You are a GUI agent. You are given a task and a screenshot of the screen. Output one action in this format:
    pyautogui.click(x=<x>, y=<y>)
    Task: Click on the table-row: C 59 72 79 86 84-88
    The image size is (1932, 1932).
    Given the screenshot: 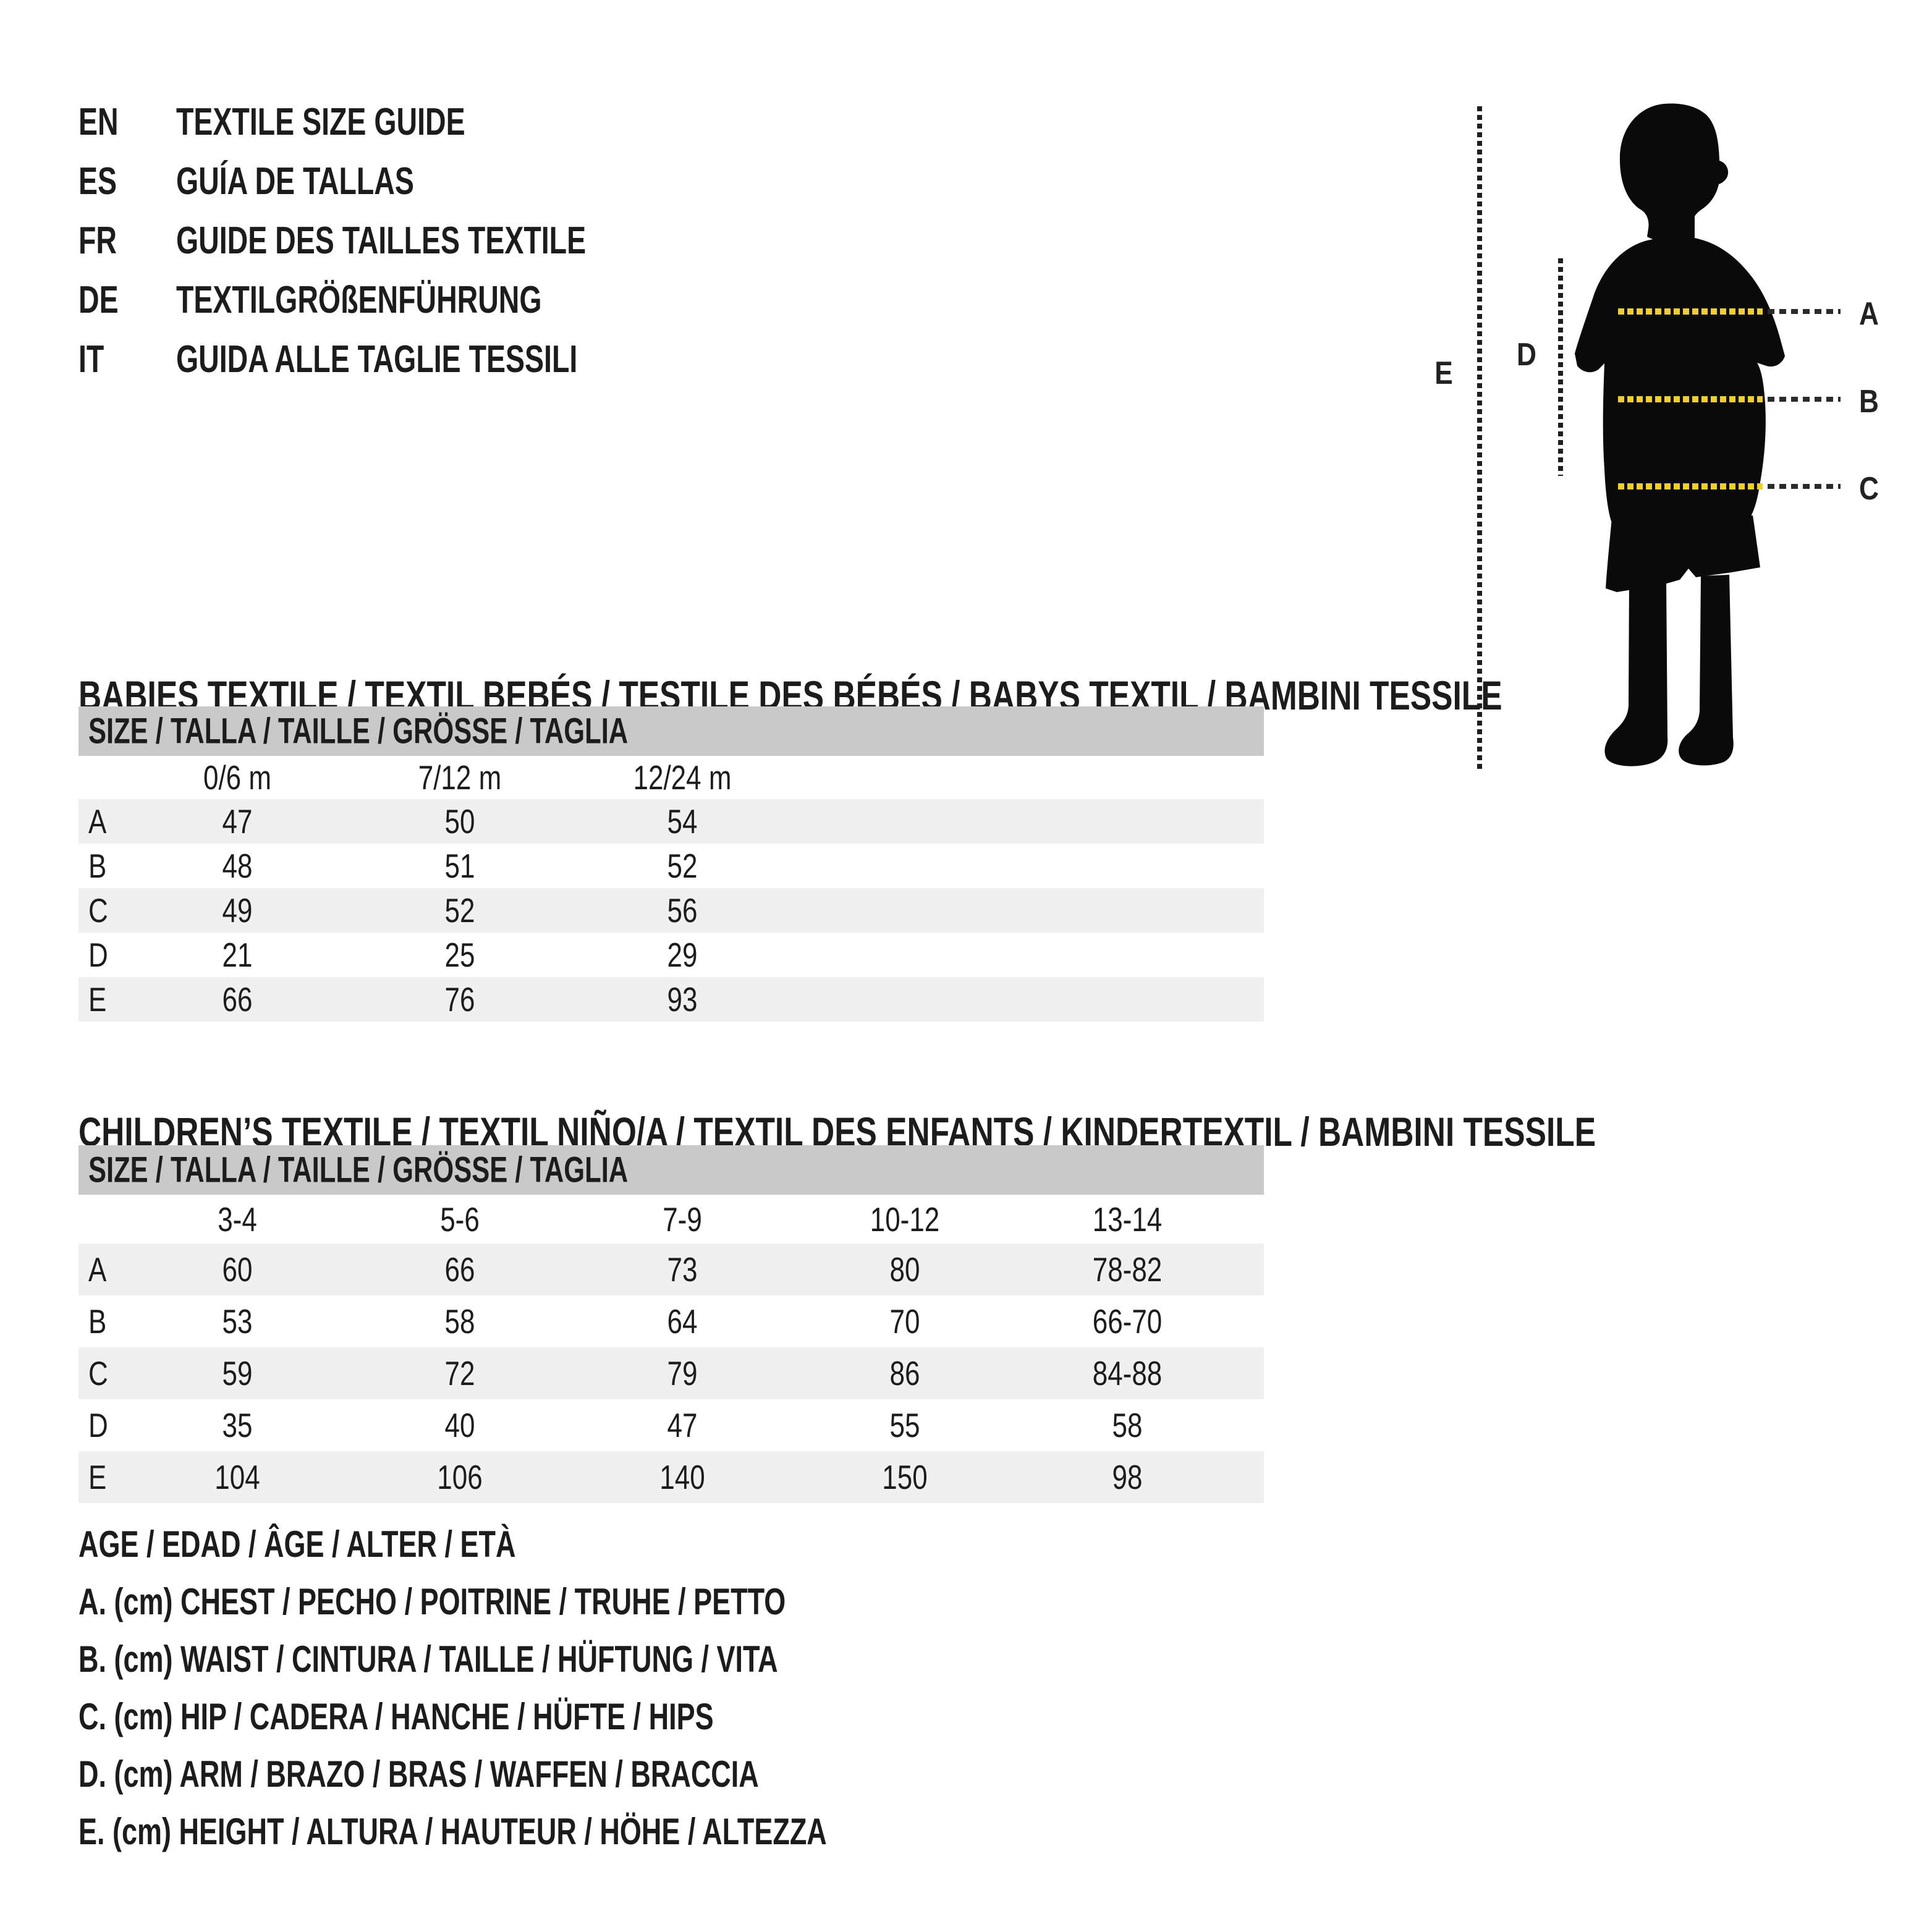 What is the action you would take?
    pyautogui.click(x=671, y=1373)
    